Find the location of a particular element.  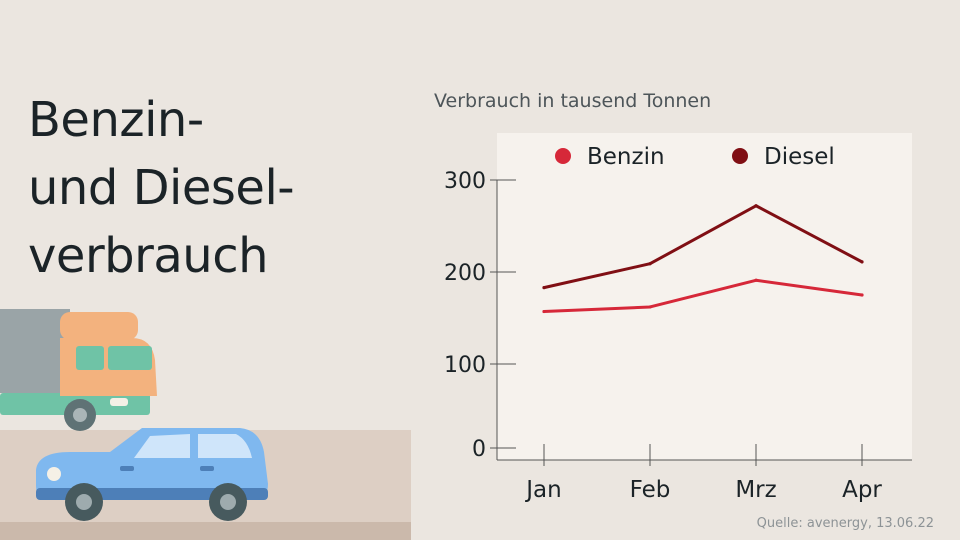

road-bottom is located at coordinates (205, 531).